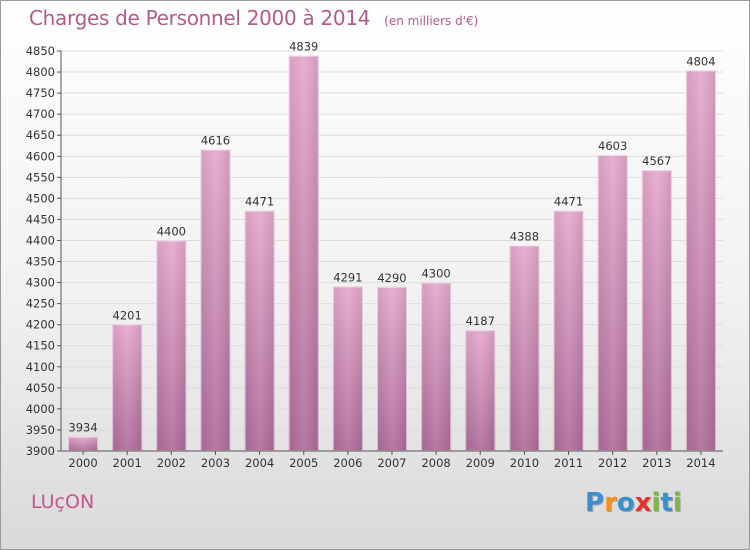 The image size is (750, 550). I want to click on x-tick-label: 2010, so click(524, 463).